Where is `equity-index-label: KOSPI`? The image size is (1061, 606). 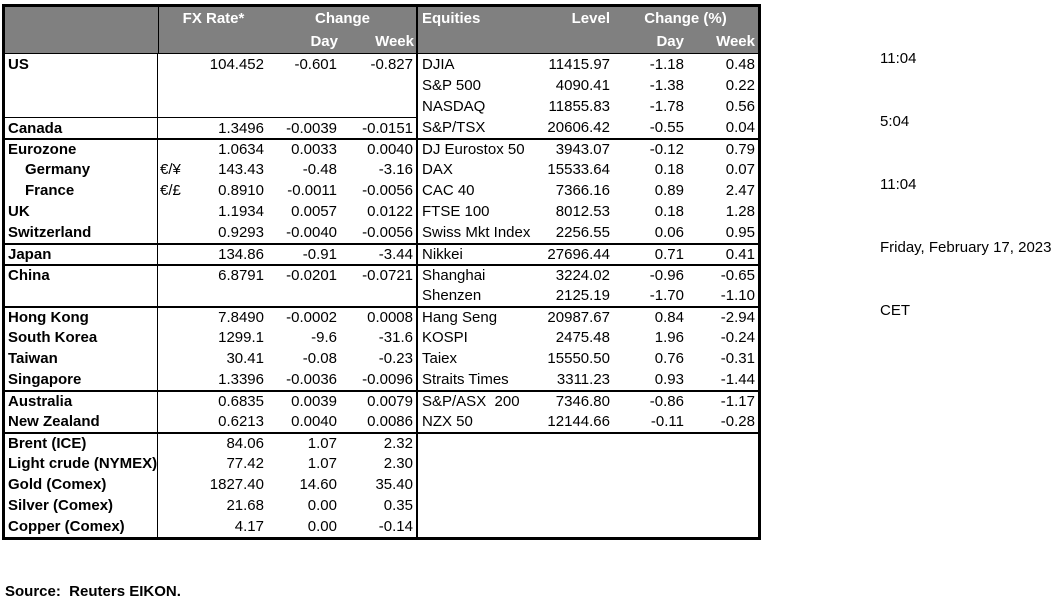
equity-index-label: KOSPI is located at coordinates (445, 337).